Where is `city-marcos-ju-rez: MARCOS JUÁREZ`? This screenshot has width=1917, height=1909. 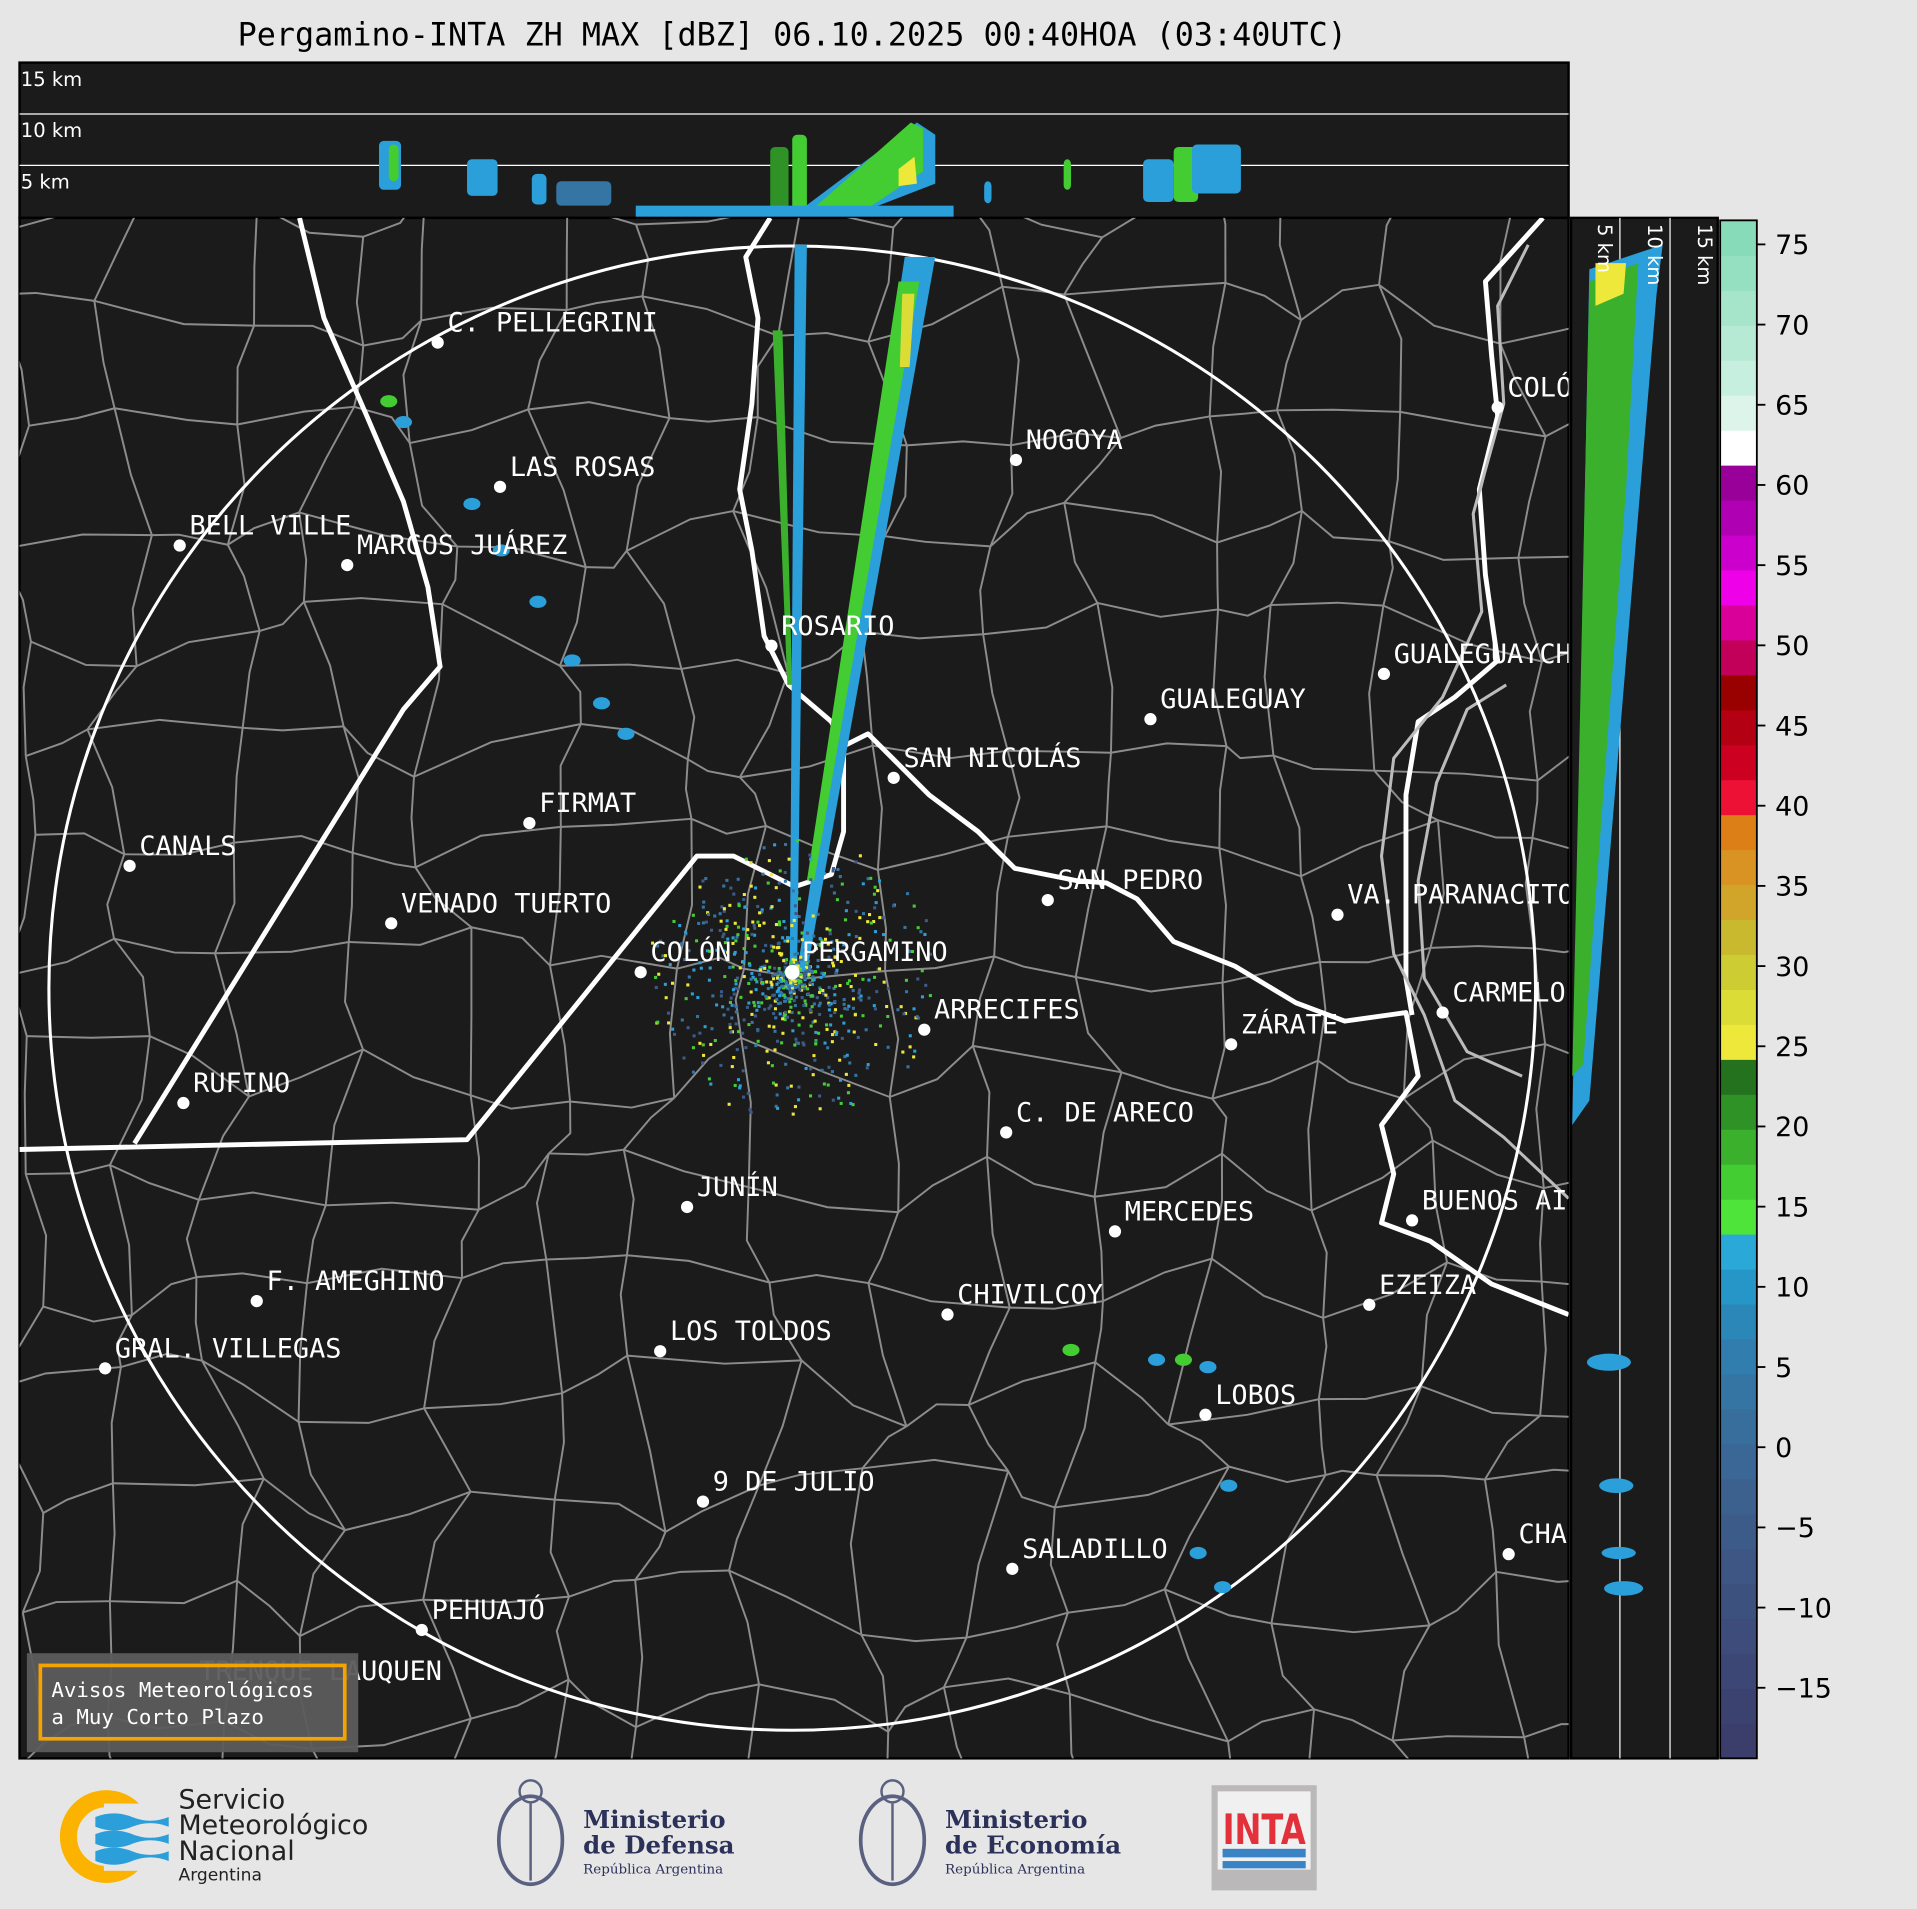 city-marcos-ju-rez: MARCOS JUÁREZ is located at coordinates (454, 550).